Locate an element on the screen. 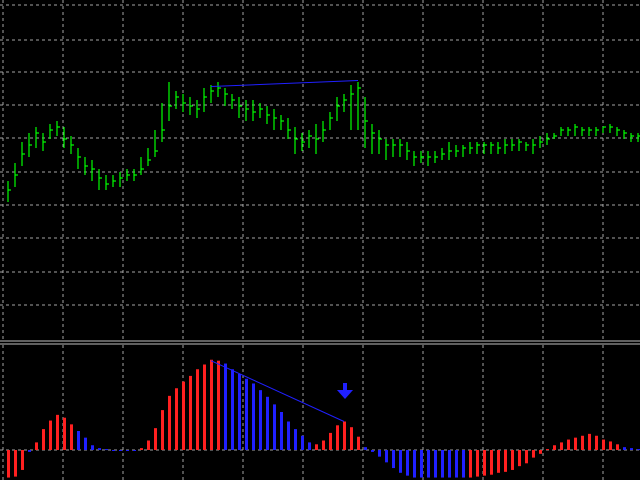  pane-separator is located at coordinates (320, 342).